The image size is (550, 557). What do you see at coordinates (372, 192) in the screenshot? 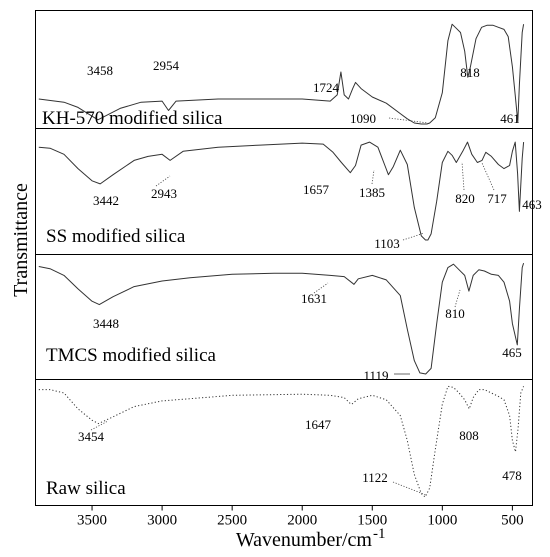
I see `peak-annotation: 1385` at bounding box center [372, 192].